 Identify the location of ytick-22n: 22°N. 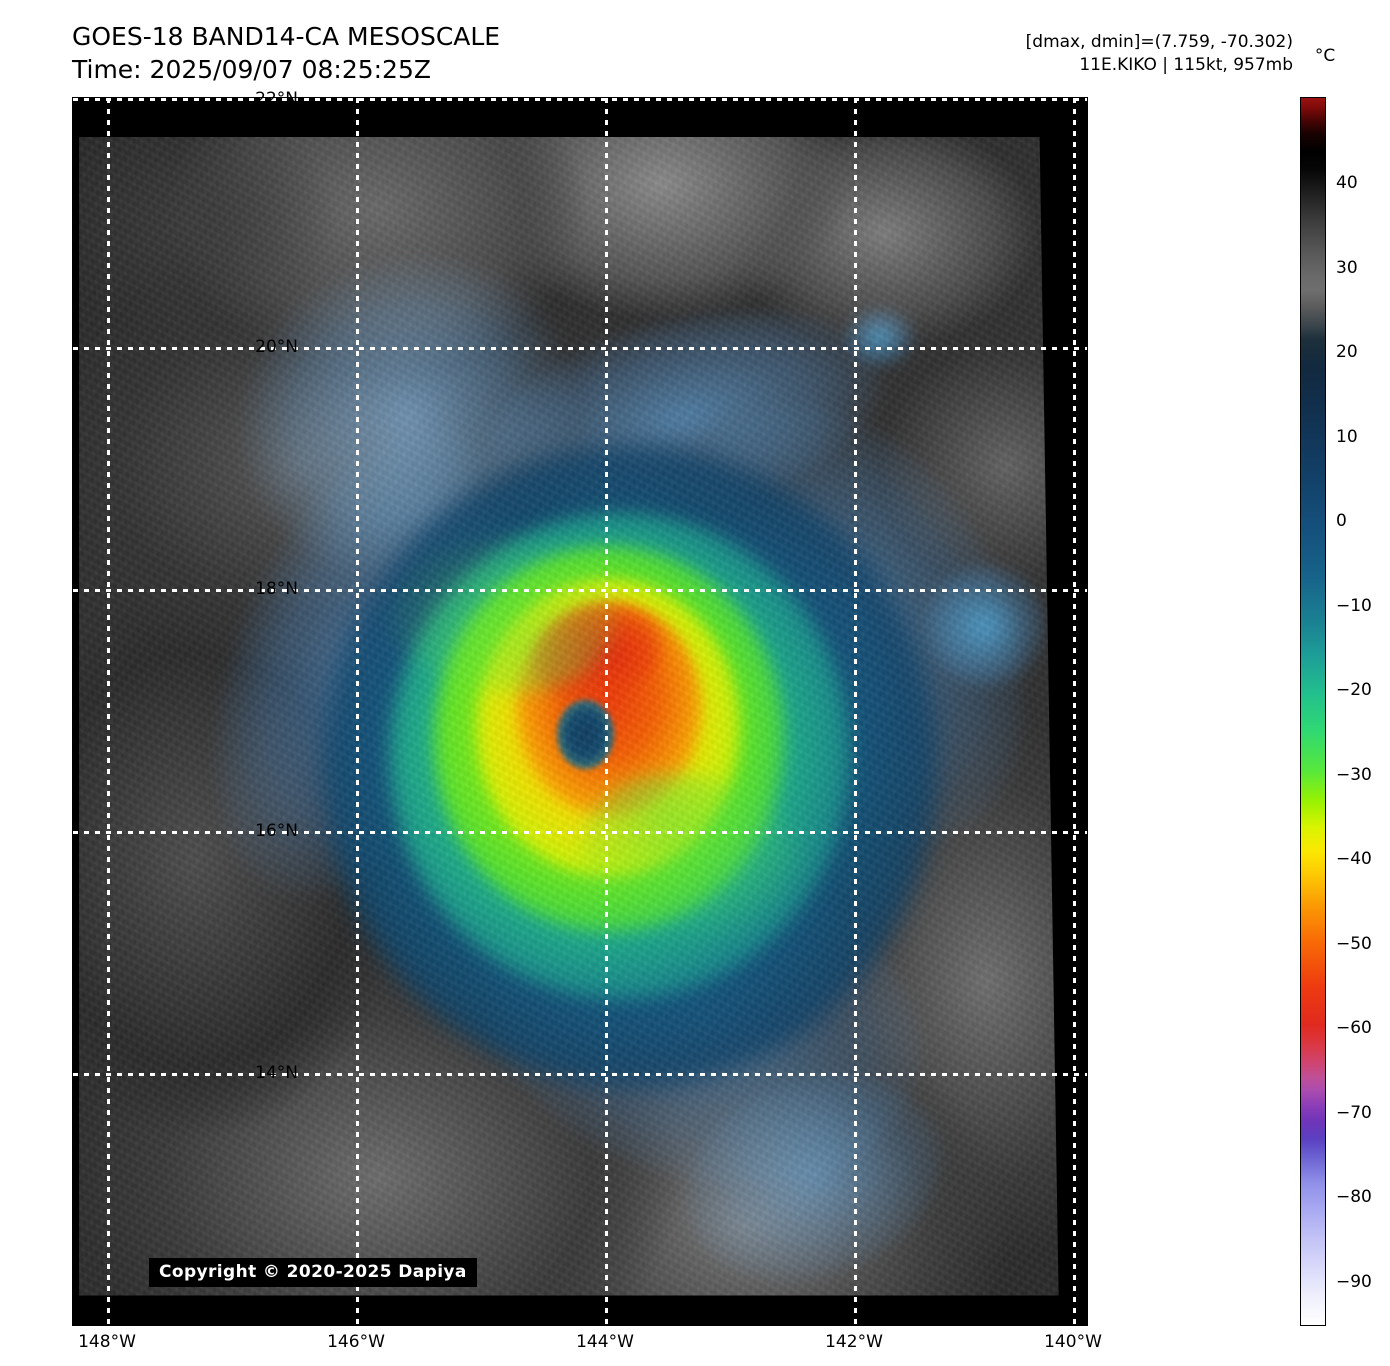
(276, 99).